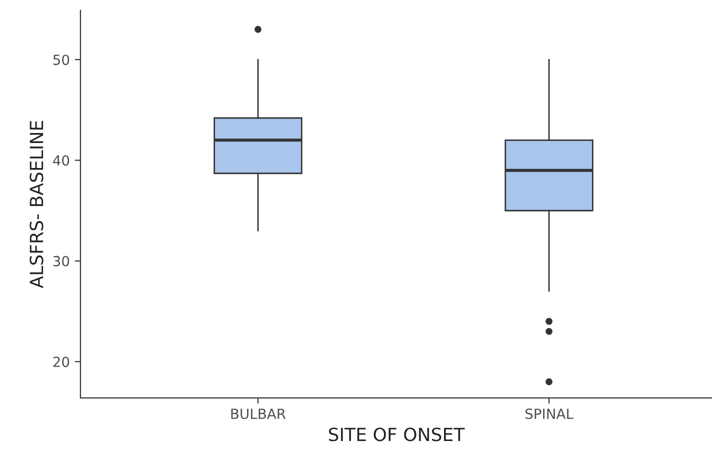 The height and width of the screenshot is (467, 712). What do you see at coordinates (61, 362) in the screenshot?
I see `y-tick-label: 20` at bounding box center [61, 362].